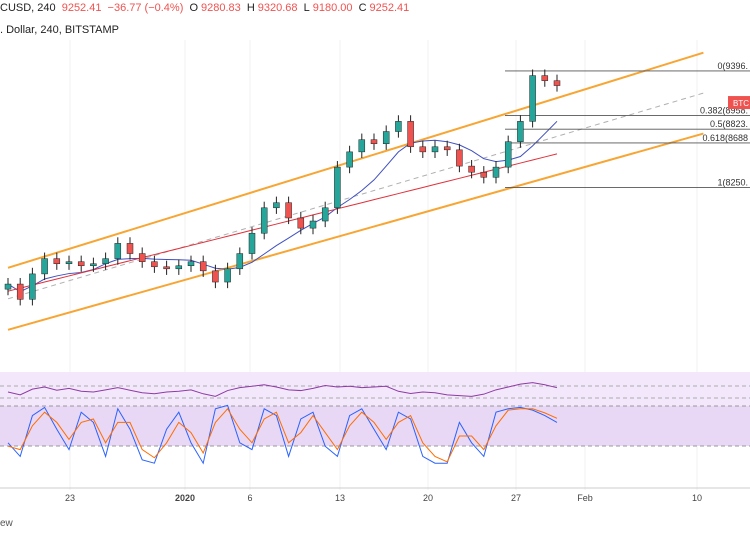 The height and width of the screenshot is (536, 750). Describe the element at coordinates (732, 182) in the screenshot. I see `fib-label: 1(8250.` at that location.